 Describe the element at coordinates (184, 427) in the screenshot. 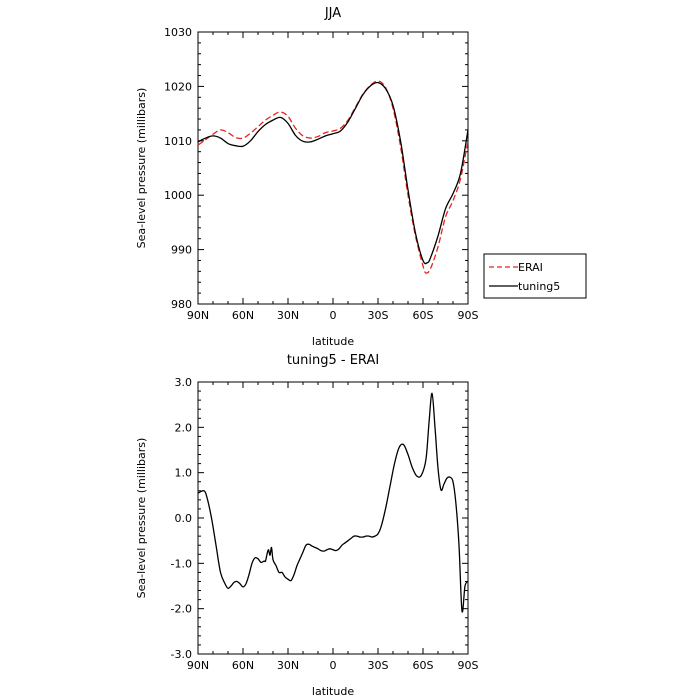

I see `y-tick-label: 2.0` at that location.